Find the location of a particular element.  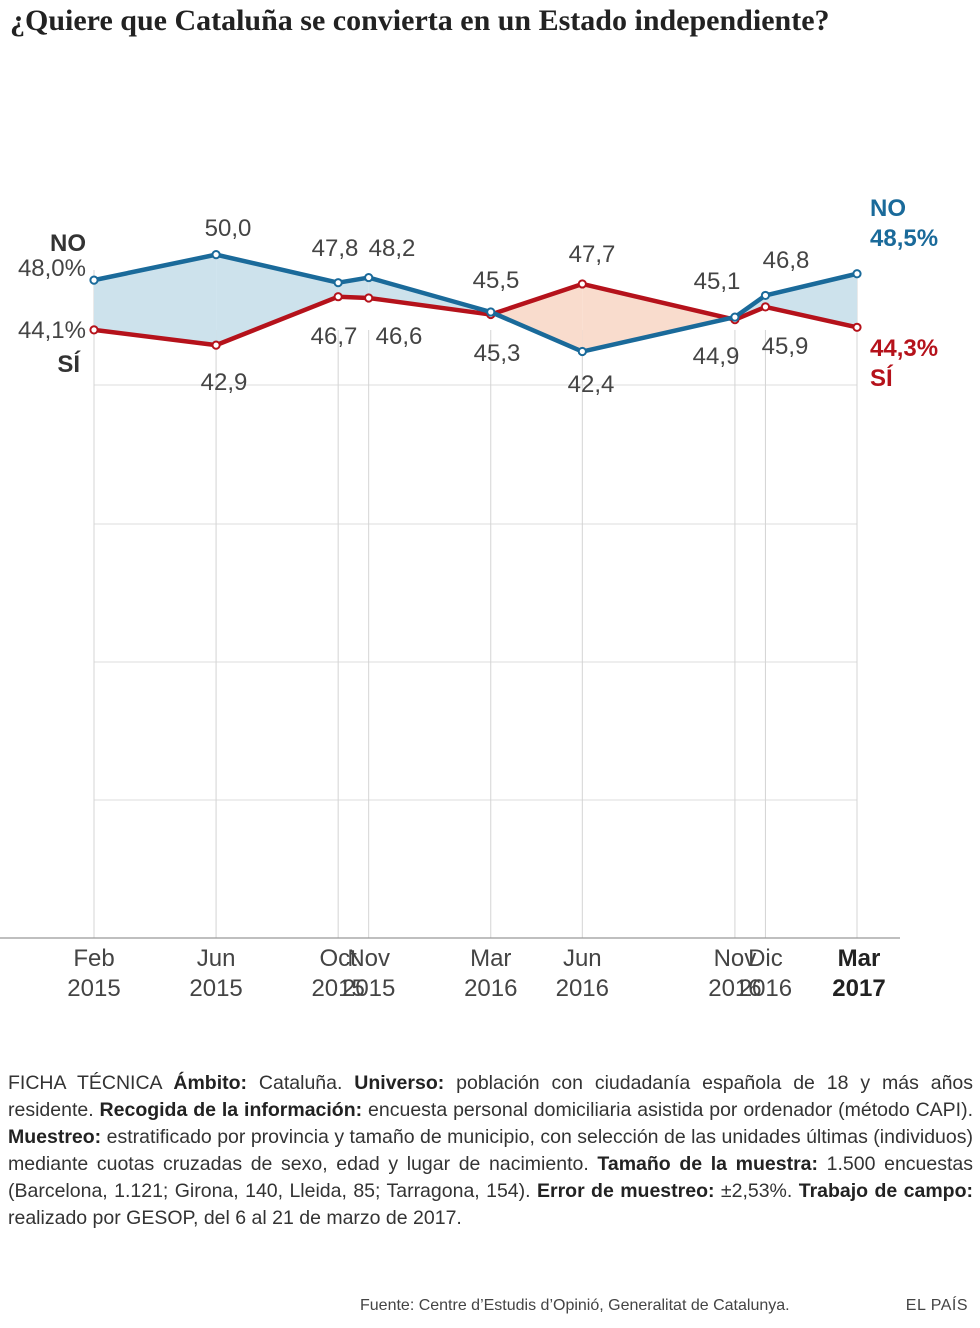

ficha-bold: Ámbito: is located at coordinates (210, 1083).